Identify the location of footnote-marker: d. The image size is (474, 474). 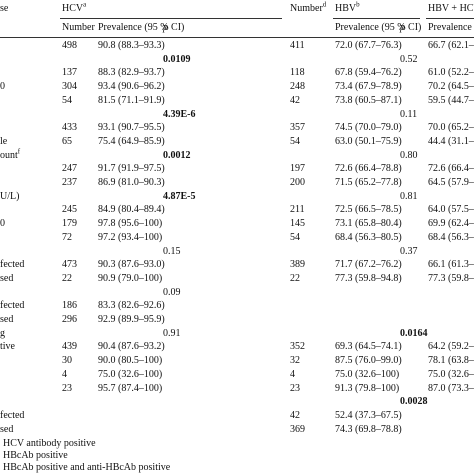
(324, 4).